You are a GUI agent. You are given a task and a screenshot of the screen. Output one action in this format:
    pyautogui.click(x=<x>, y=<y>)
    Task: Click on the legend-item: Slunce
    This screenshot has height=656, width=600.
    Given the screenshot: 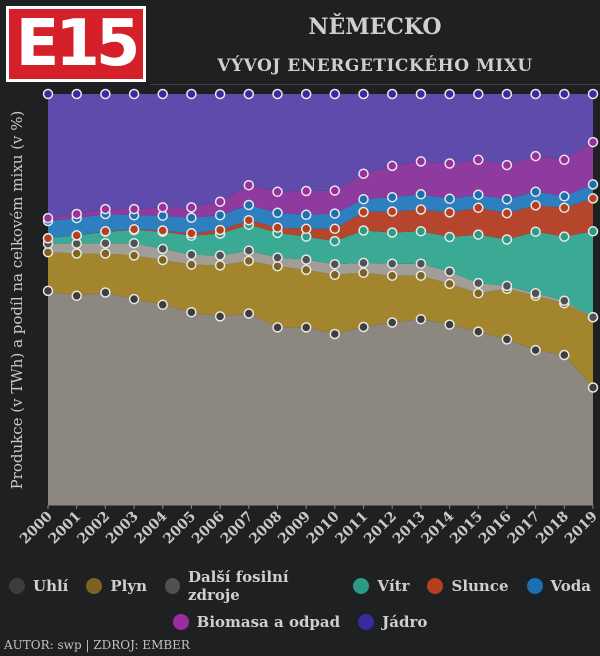 What is the action you would take?
    pyautogui.click(x=468, y=586)
    